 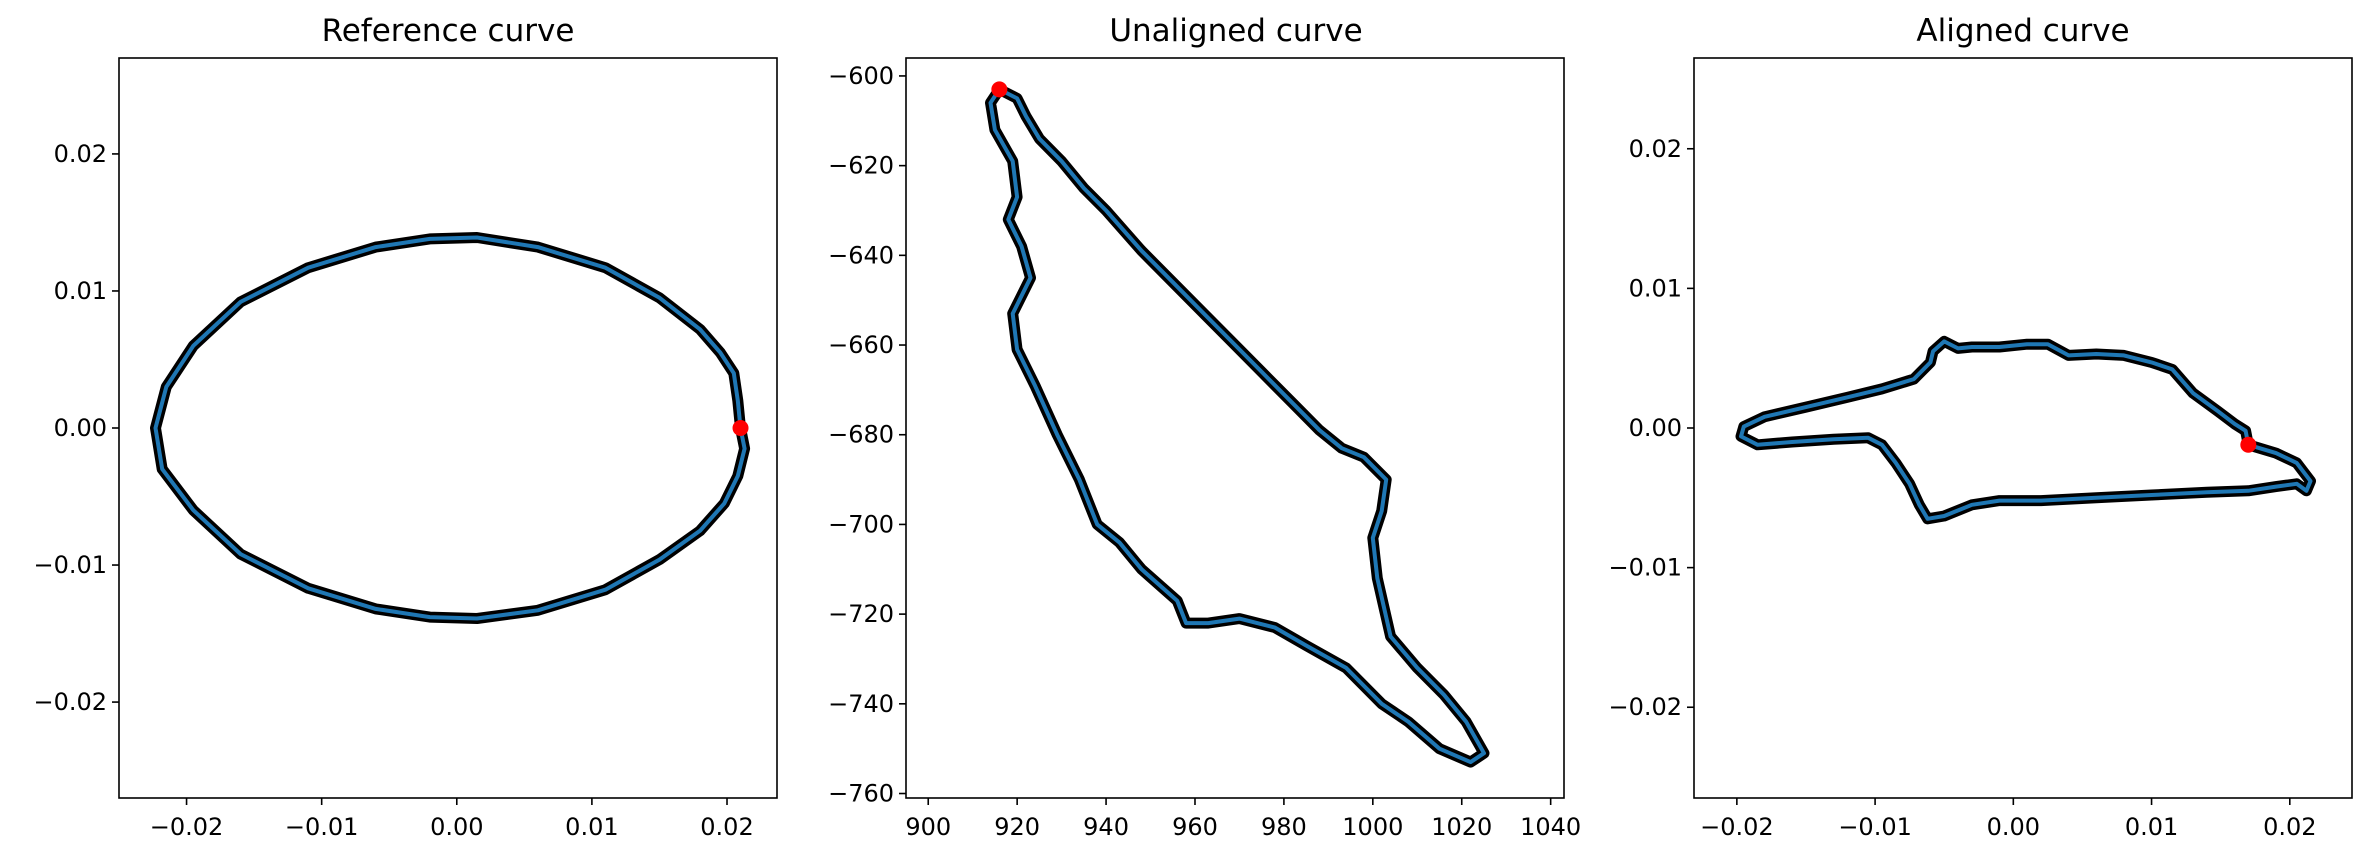 I want to click on y-tick-label: −660, so click(x=861, y=345).